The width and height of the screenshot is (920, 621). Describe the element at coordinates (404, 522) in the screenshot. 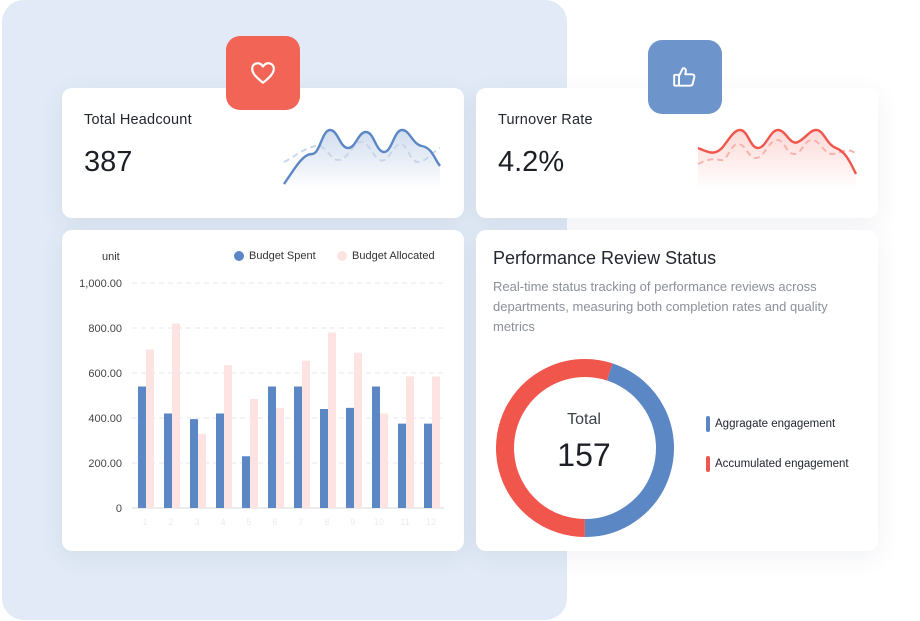

I see `x-tick-label: 11` at that location.